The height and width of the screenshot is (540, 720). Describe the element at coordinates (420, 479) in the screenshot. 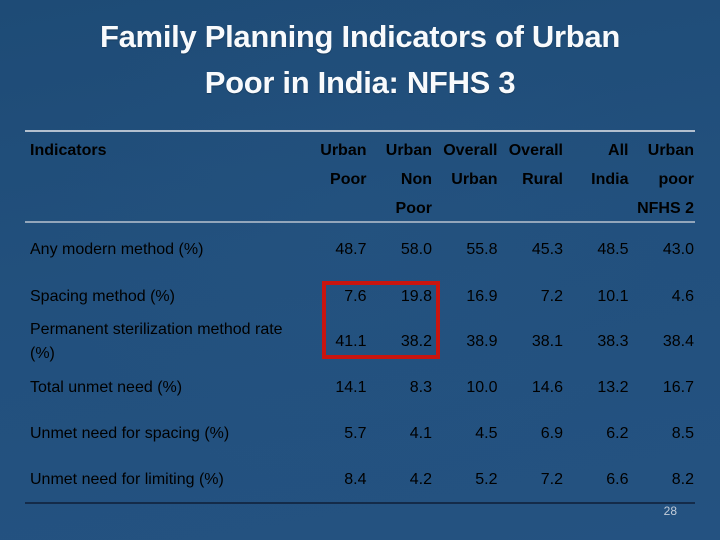

I see `value-cell: 4.2` at that location.